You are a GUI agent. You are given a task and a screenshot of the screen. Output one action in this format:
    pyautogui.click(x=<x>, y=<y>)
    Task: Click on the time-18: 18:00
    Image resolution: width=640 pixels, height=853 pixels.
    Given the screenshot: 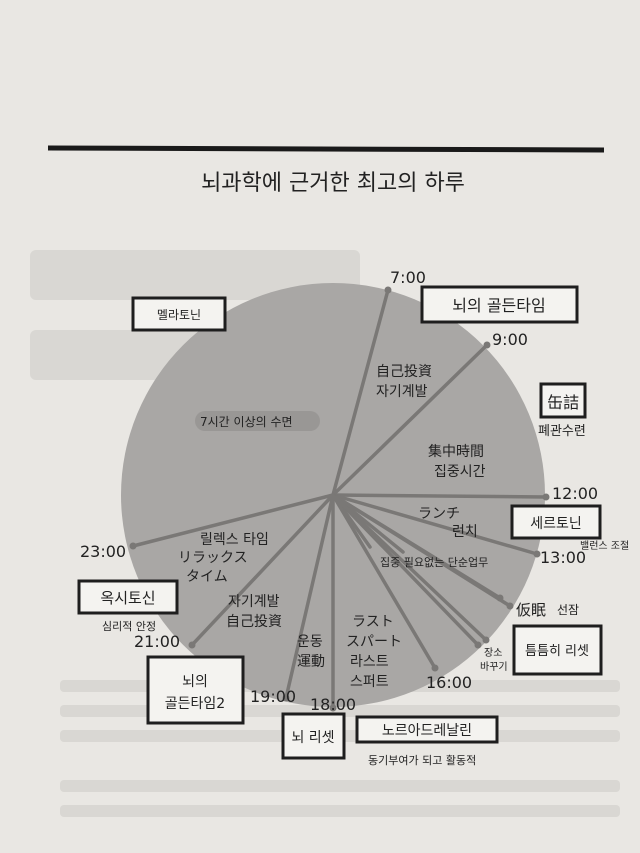 What is the action you would take?
    pyautogui.click(x=333, y=704)
    